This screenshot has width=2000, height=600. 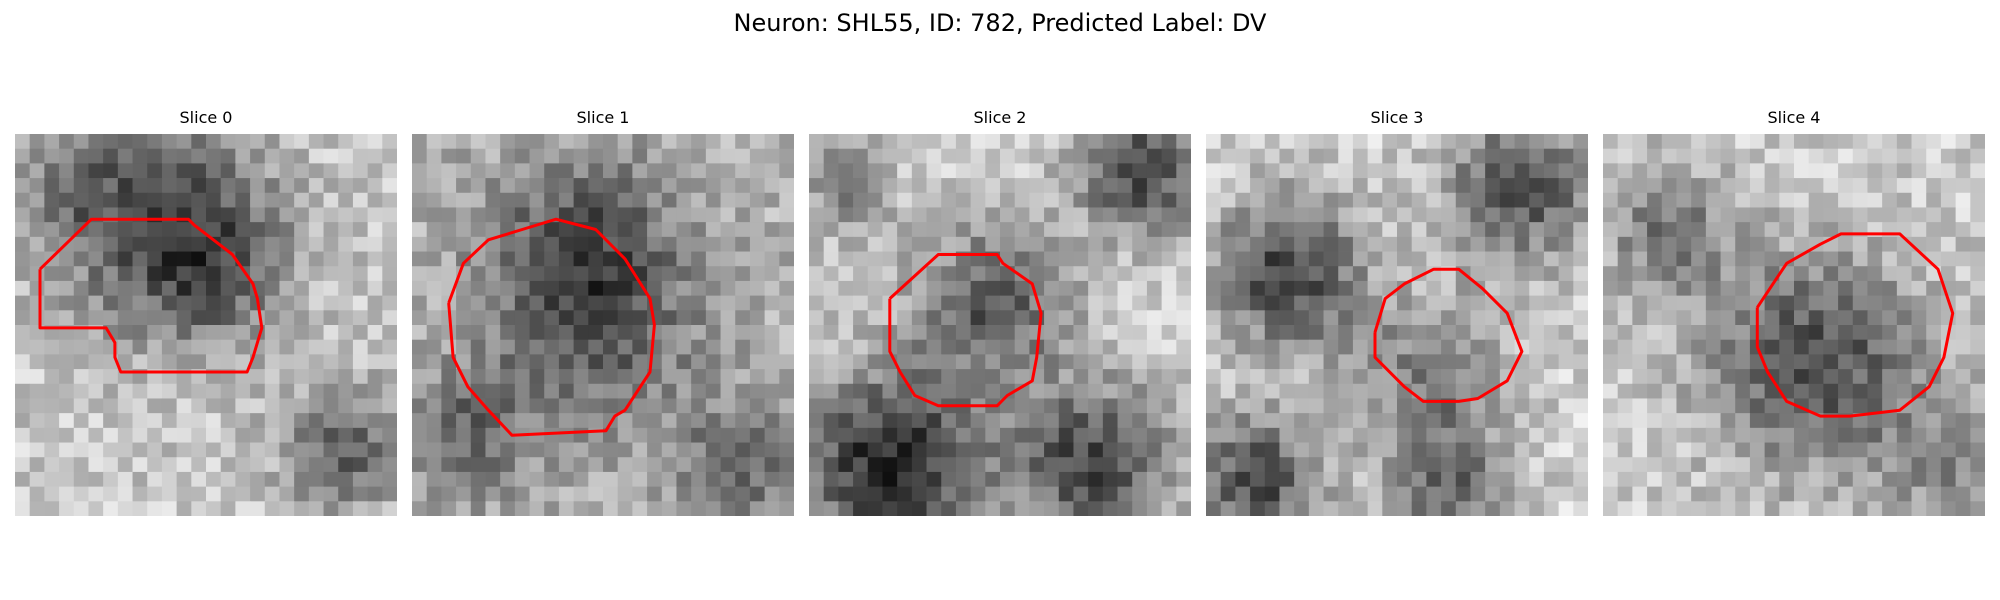 I want to click on slice-panel-3: Slice 3, so click(x=1397, y=312).